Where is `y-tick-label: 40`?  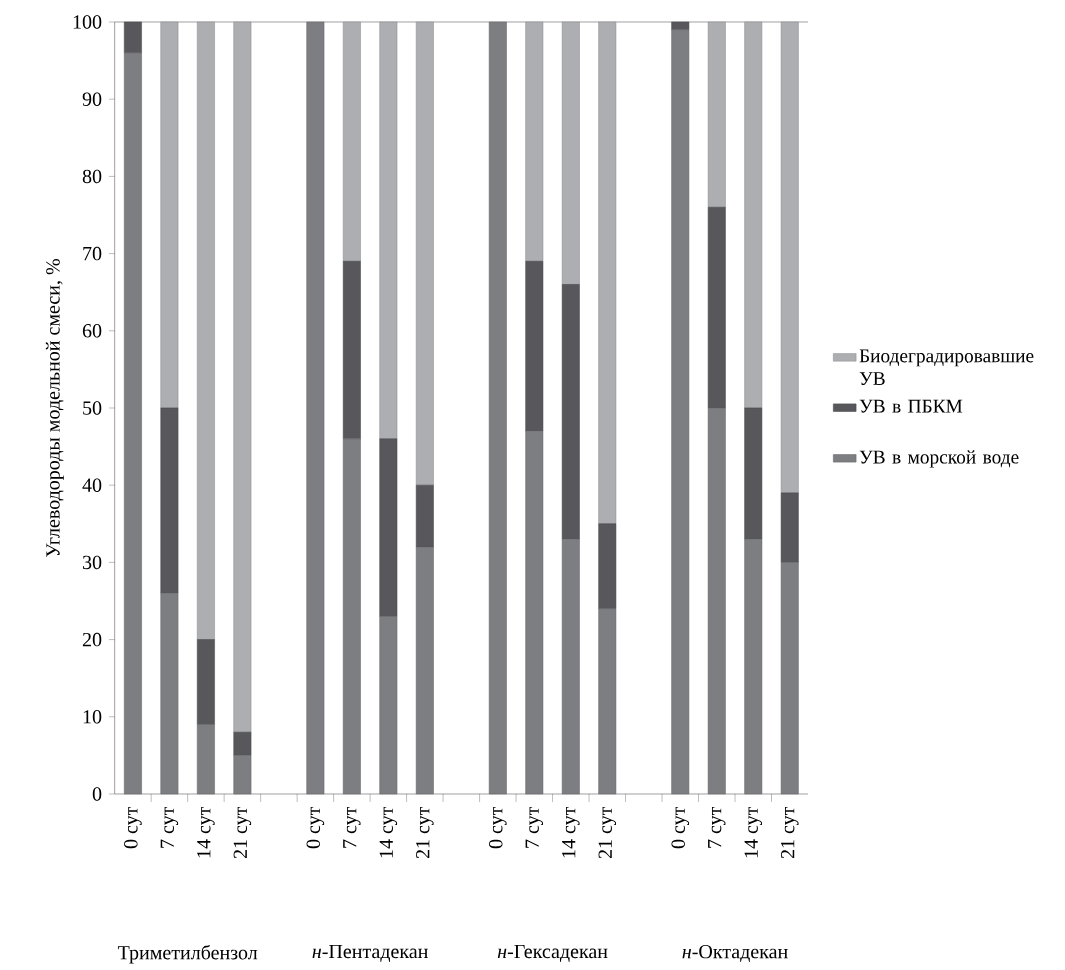 y-tick-label: 40 is located at coordinates (92, 485).